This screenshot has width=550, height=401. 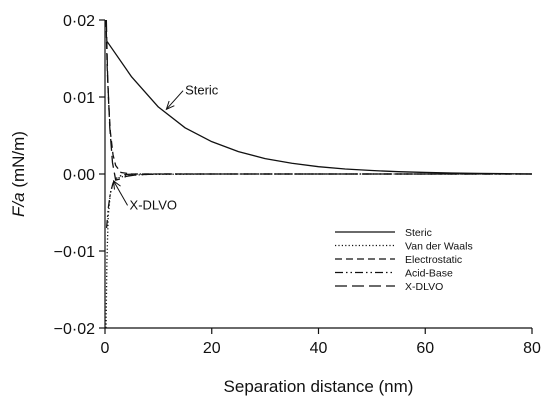 I want to click on series-line-acid-base, so click(x=318, y=200).